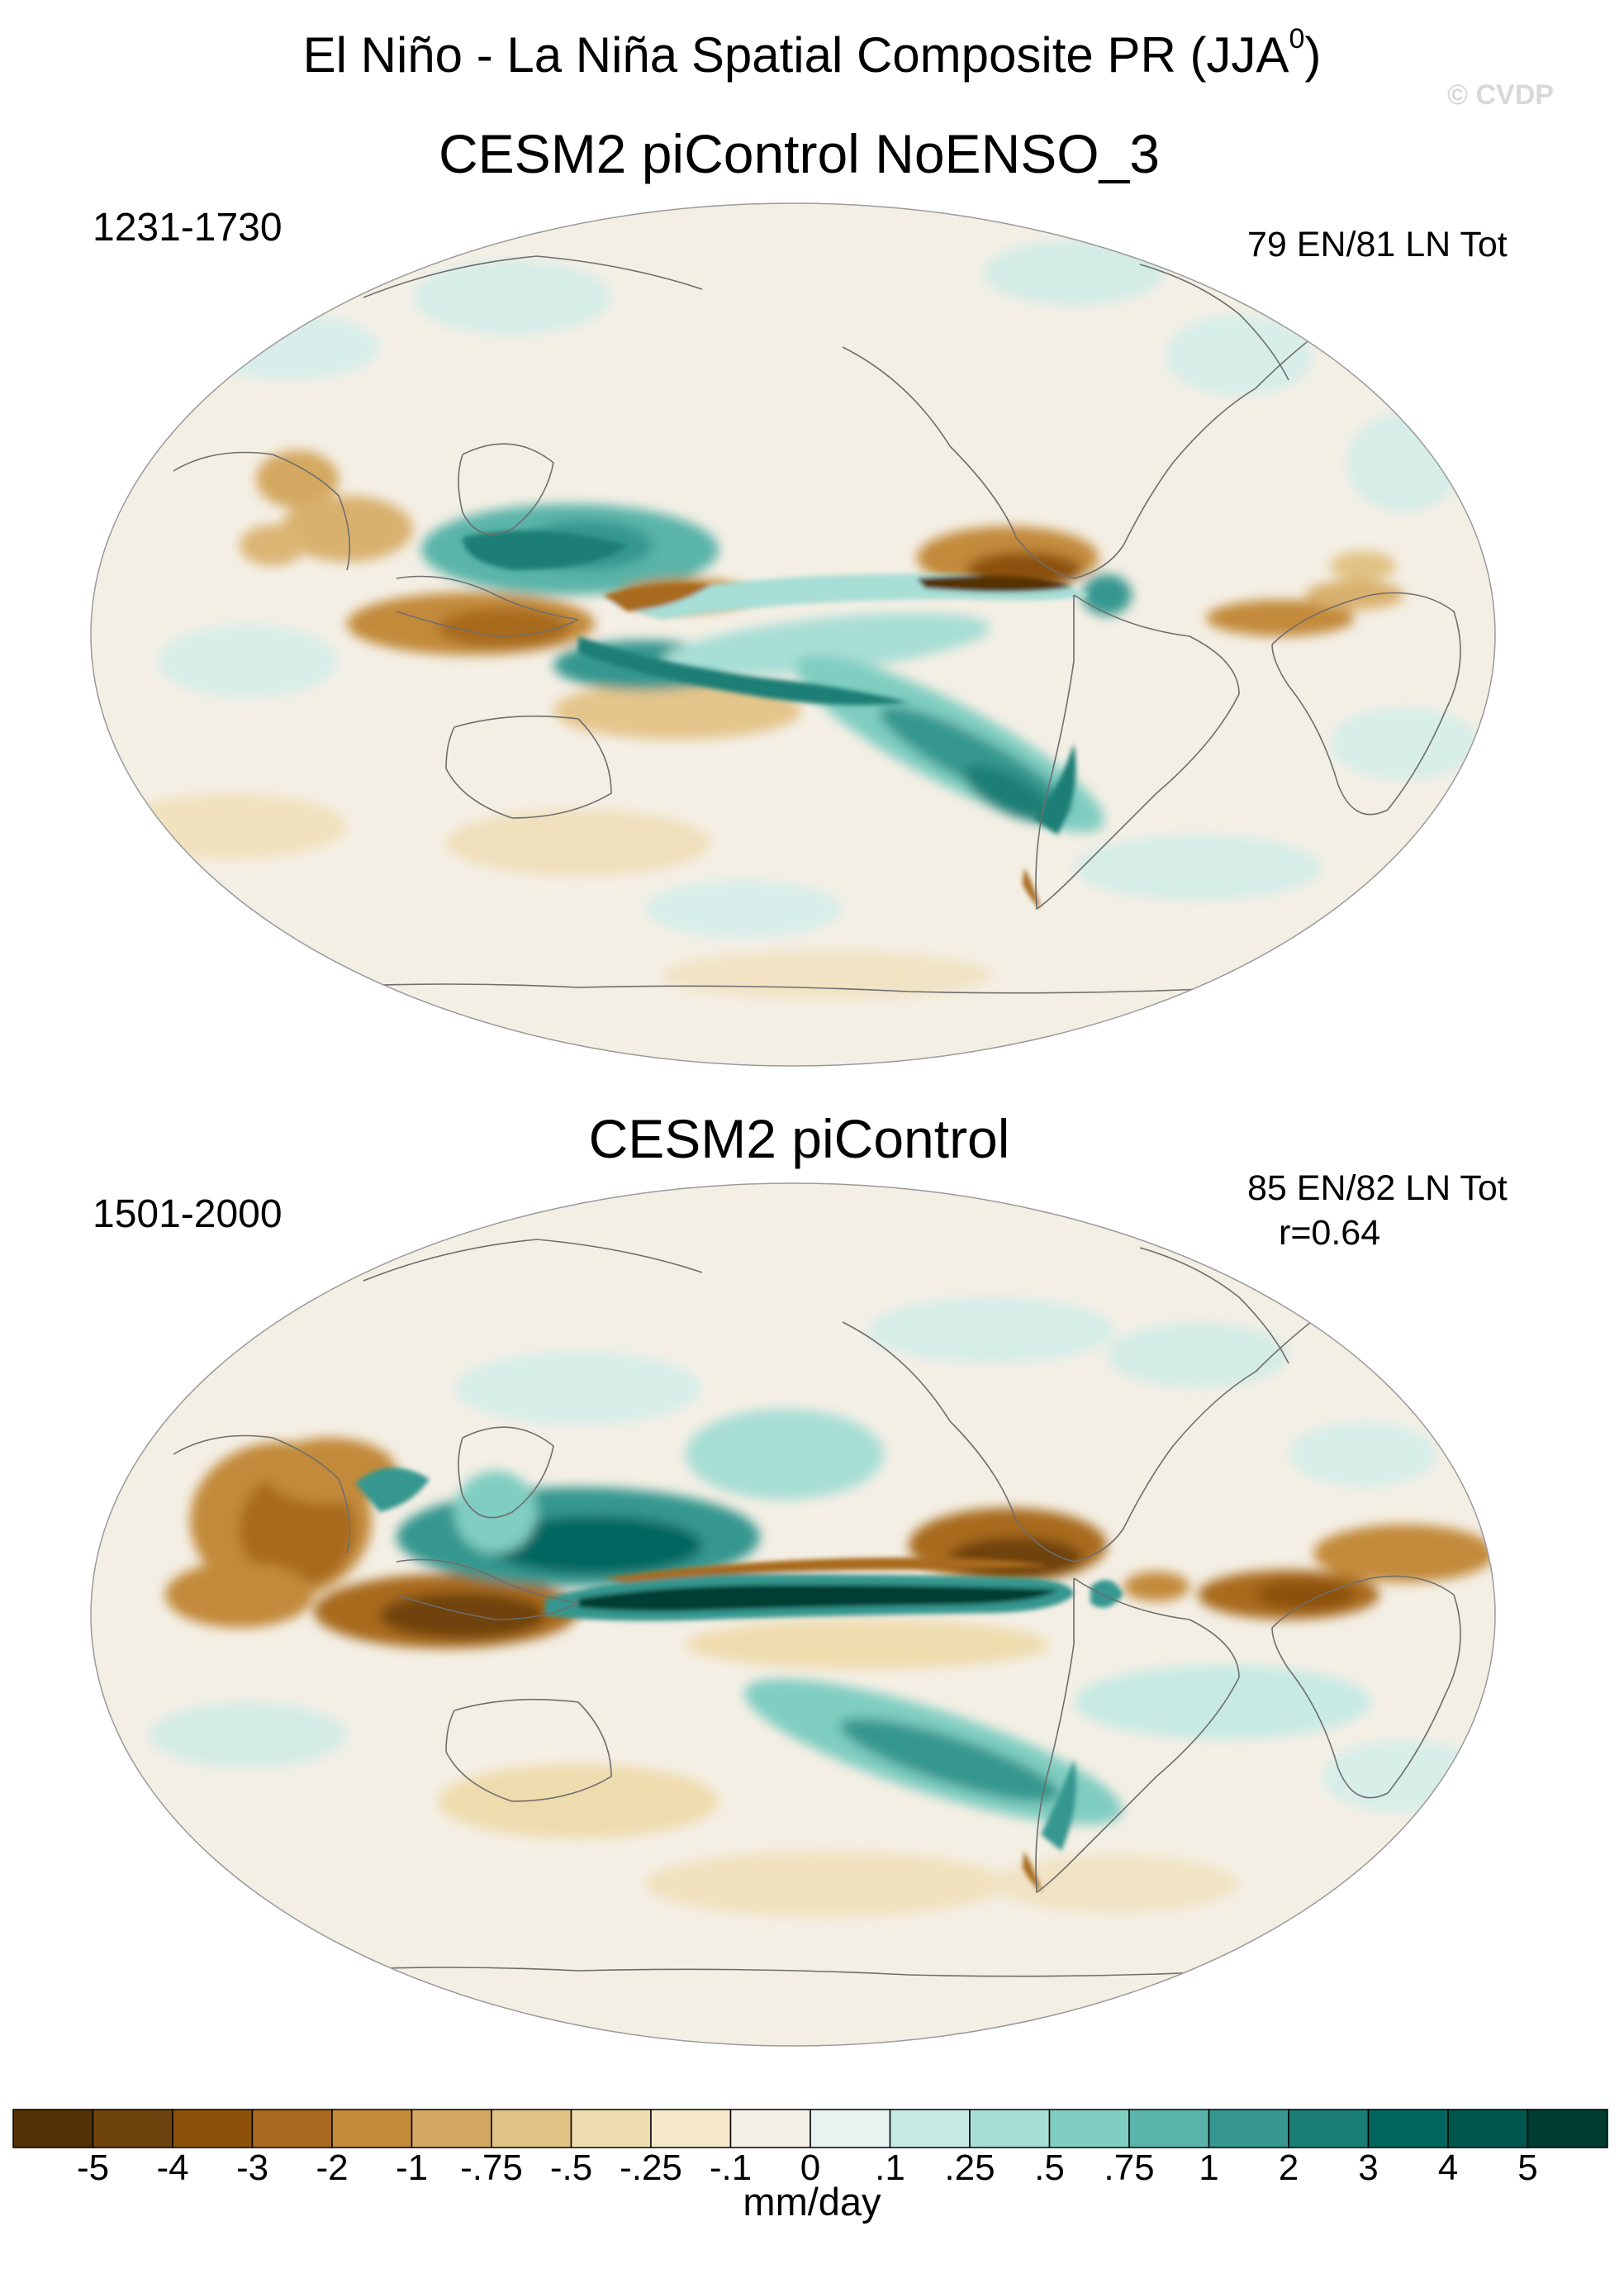  What do you see at coordinates (252, 2168) in the screenshot?
I see `colorbar-tick-label: -3` at bounding box center [252, 2168].